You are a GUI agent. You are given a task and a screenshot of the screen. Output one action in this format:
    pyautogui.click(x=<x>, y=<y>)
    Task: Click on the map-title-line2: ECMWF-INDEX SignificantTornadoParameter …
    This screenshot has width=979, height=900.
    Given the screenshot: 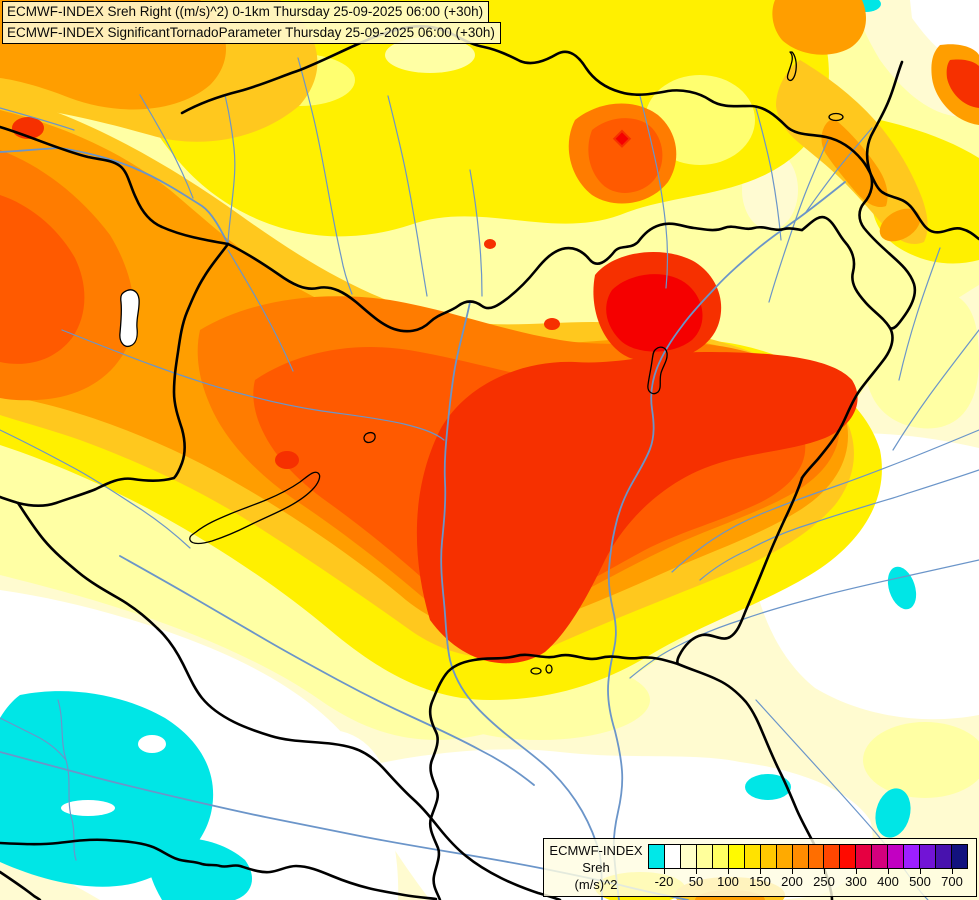 What is the action you would take?
    pyautogui.click(x=251, y=33)
    